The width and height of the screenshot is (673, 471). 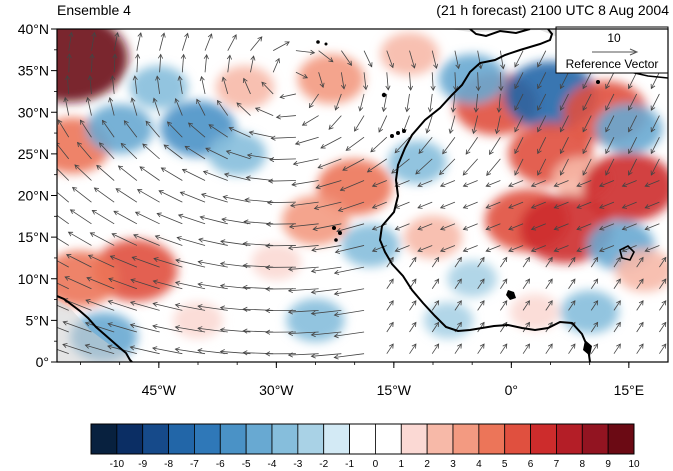 I want to click on colorbar-label: 5, so click(x=505, y=464).